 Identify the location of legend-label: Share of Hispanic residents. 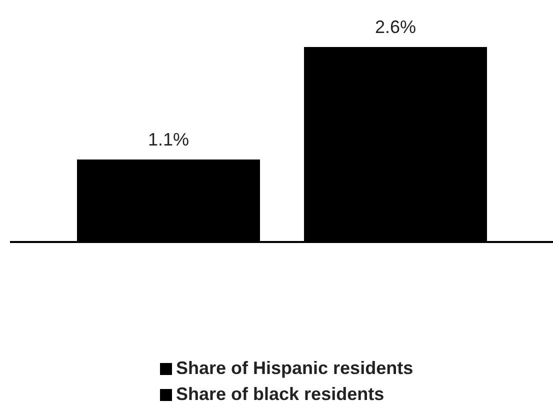
(295, 368).